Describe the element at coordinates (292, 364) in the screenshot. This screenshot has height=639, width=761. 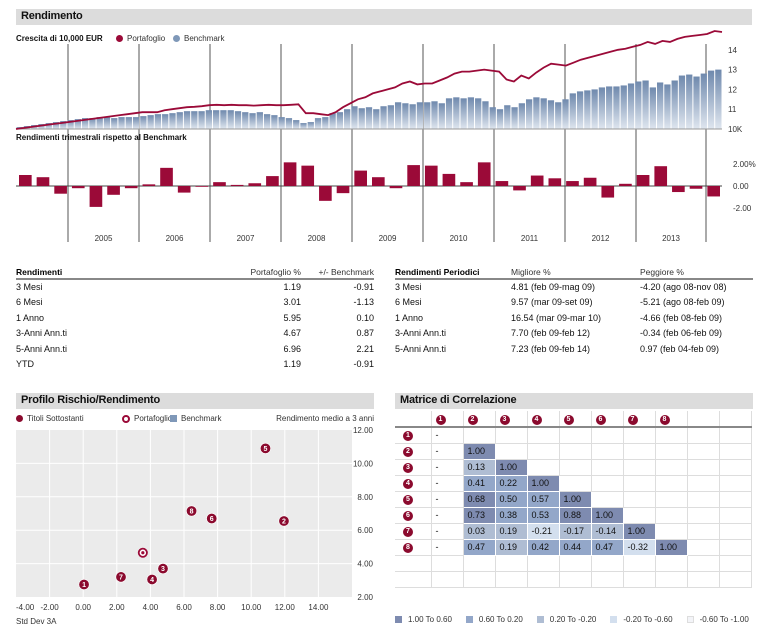
I see `table-cell: 1.19` at that location.